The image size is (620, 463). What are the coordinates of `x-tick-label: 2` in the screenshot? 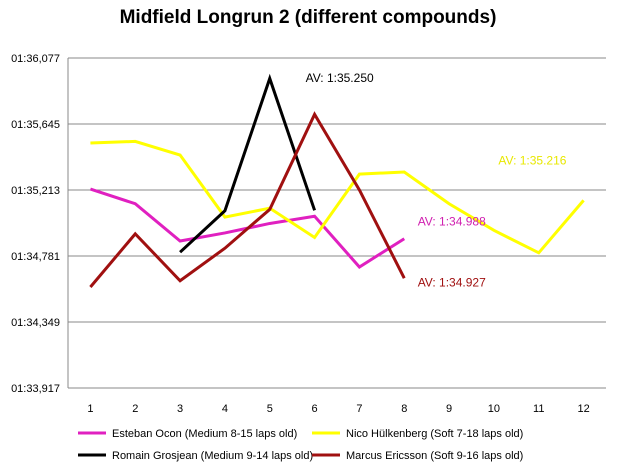 It's located at (135, 409).